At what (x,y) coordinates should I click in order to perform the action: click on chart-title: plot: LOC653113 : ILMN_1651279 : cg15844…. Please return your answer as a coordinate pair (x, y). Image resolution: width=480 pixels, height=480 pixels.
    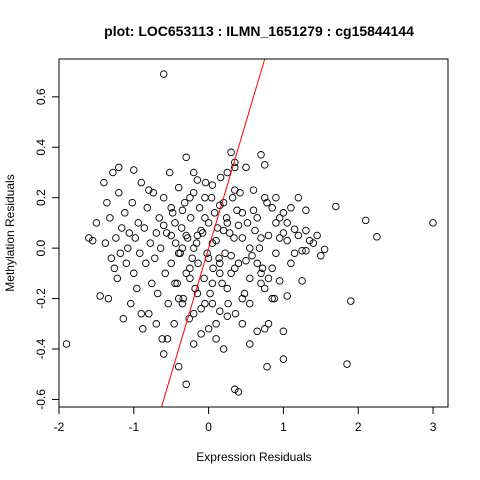
    Looking at the image, I should click on (259, 31).